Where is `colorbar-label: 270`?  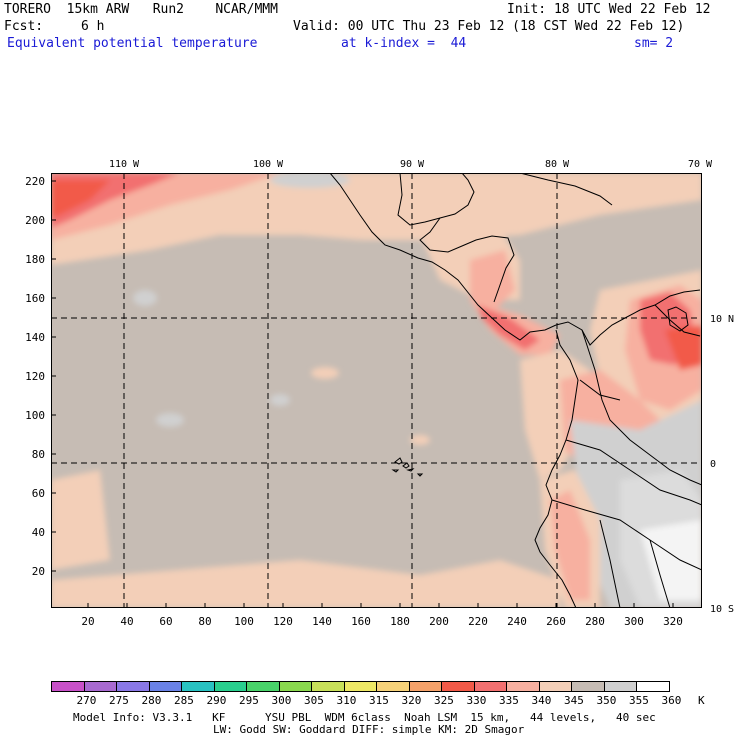
colorbar-label: 270 is located at coordinates (86, 700).